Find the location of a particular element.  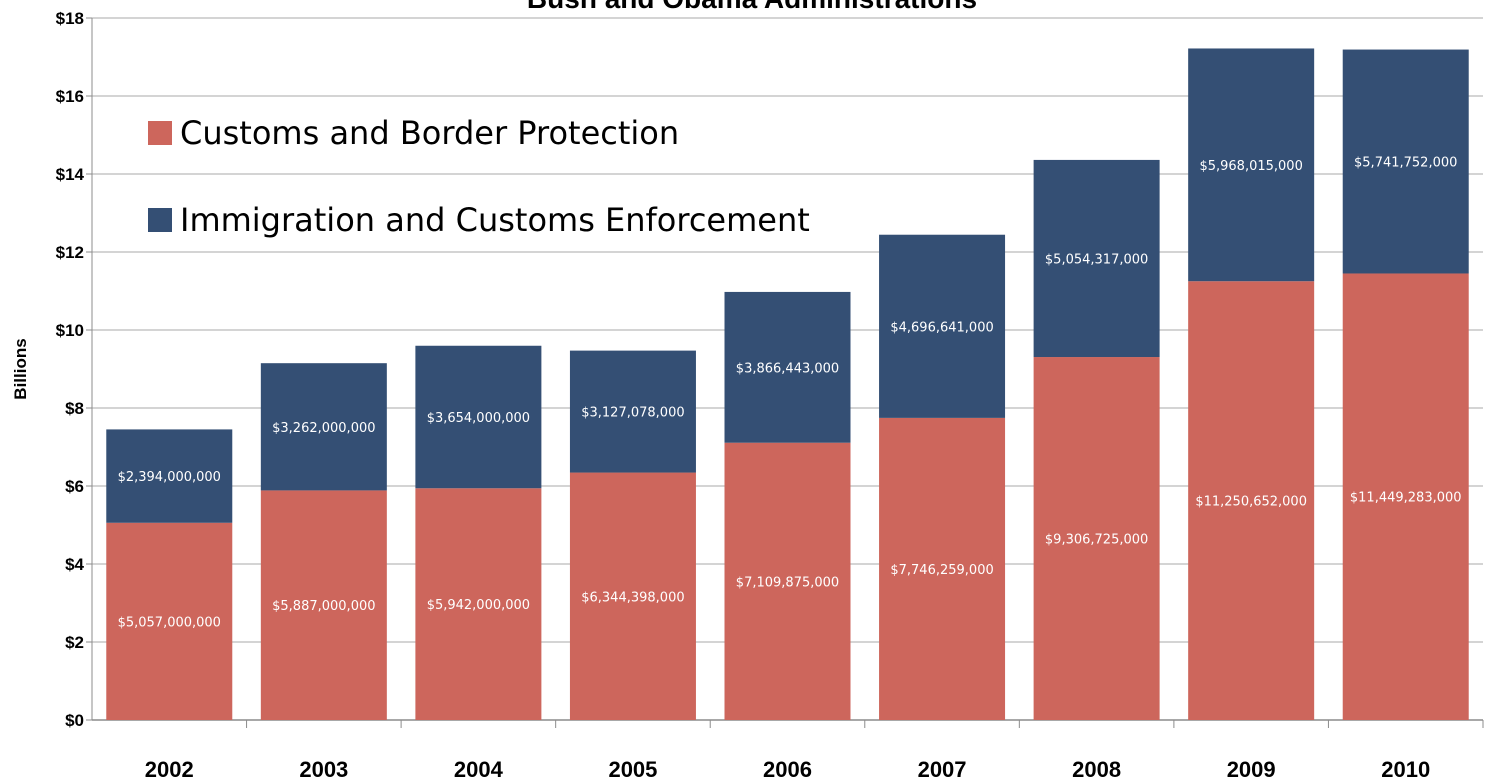

data-label: $9,306,725,000 is located at coordinates (1096, 540).